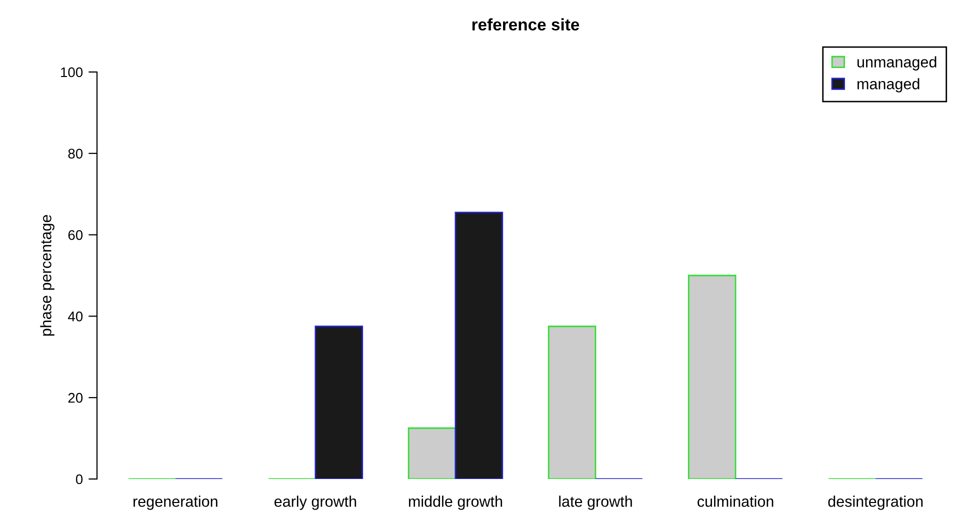  What do you see at coordinates (75, 153) in the screenshot?
I see `y-tick-label: 80` at bounding box center [75, 153].